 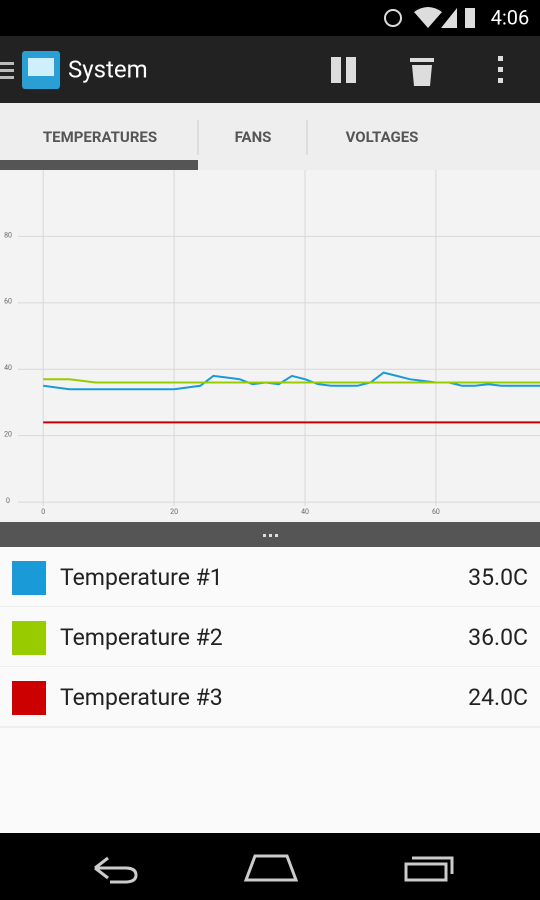 What do you see at coordinates (422, 72) in the screenshot?
I see `delete-button` at bounding box center [422, 72].